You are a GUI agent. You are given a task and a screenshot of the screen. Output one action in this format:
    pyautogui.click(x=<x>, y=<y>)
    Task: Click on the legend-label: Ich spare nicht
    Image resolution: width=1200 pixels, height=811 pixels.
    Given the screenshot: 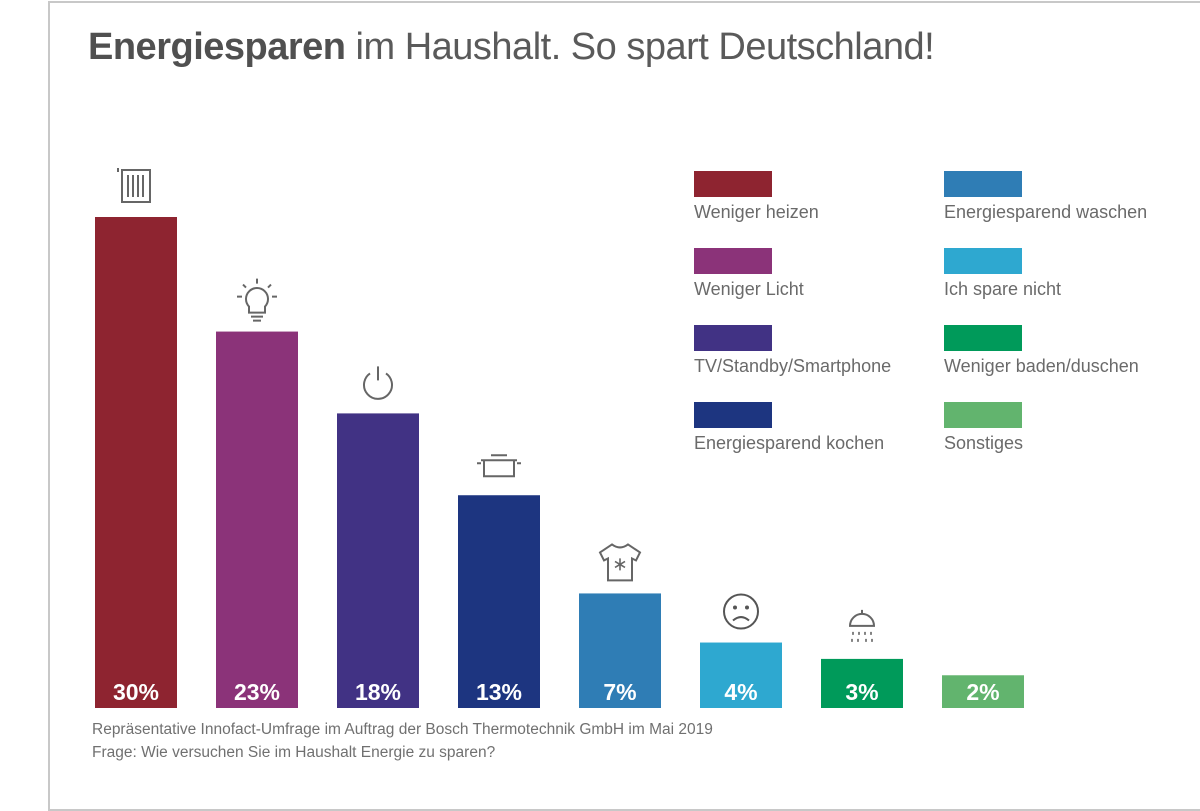 What is the action you would take?
    pyautogui.click(x=1003, y=289)
    